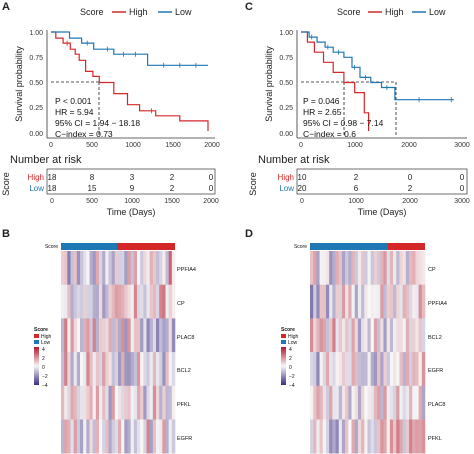 The image size is (474, 454). Describe the element at coordinates (51, 145) in the screenshot. I see `km-a-xtick: 0` at that location.